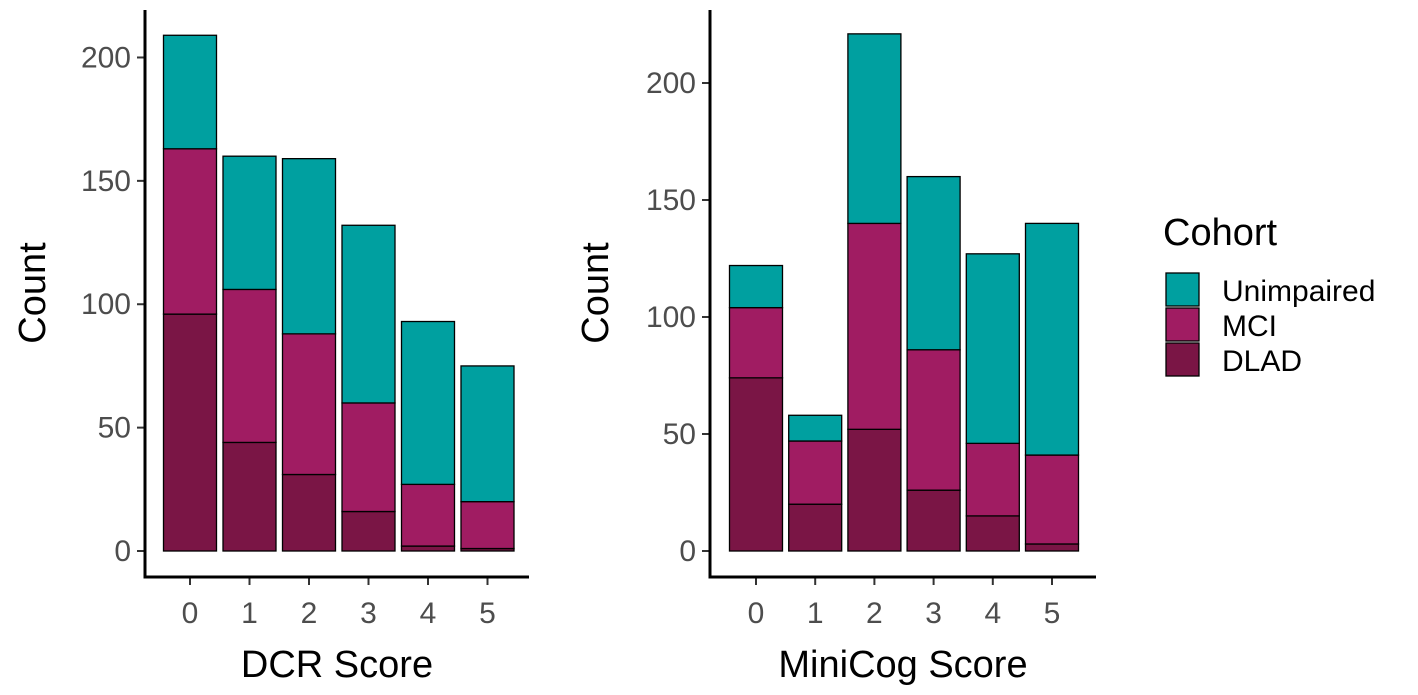 The height and width of the screenshot is (695, 1418). What do you see at coordinates (874, 613) in the screenshot?
I see `minicog-x-tick-label: 2` at bounding box center [874, 613].